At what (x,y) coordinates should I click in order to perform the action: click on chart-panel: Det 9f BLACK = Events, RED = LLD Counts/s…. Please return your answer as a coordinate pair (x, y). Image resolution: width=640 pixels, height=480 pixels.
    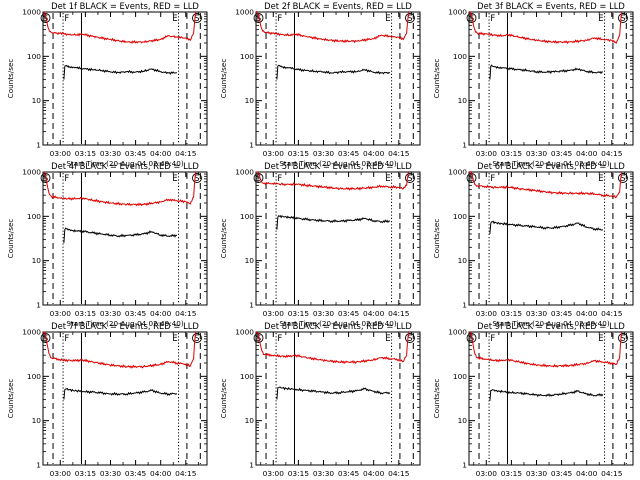
    Looking at the image, I should click on (533, 400).